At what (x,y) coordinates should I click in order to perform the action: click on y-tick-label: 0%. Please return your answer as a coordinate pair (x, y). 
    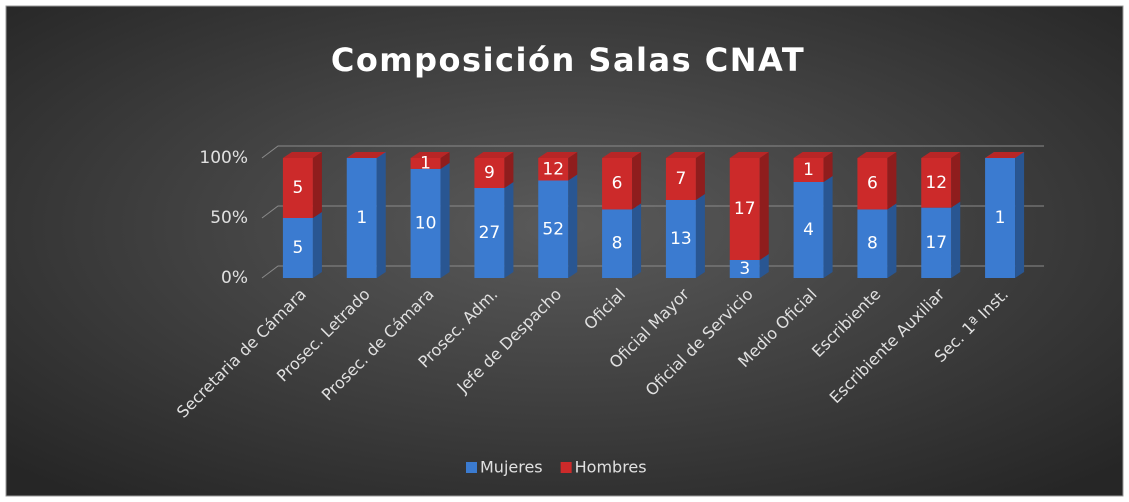
    Looking at the image, I should click on (234, 278).